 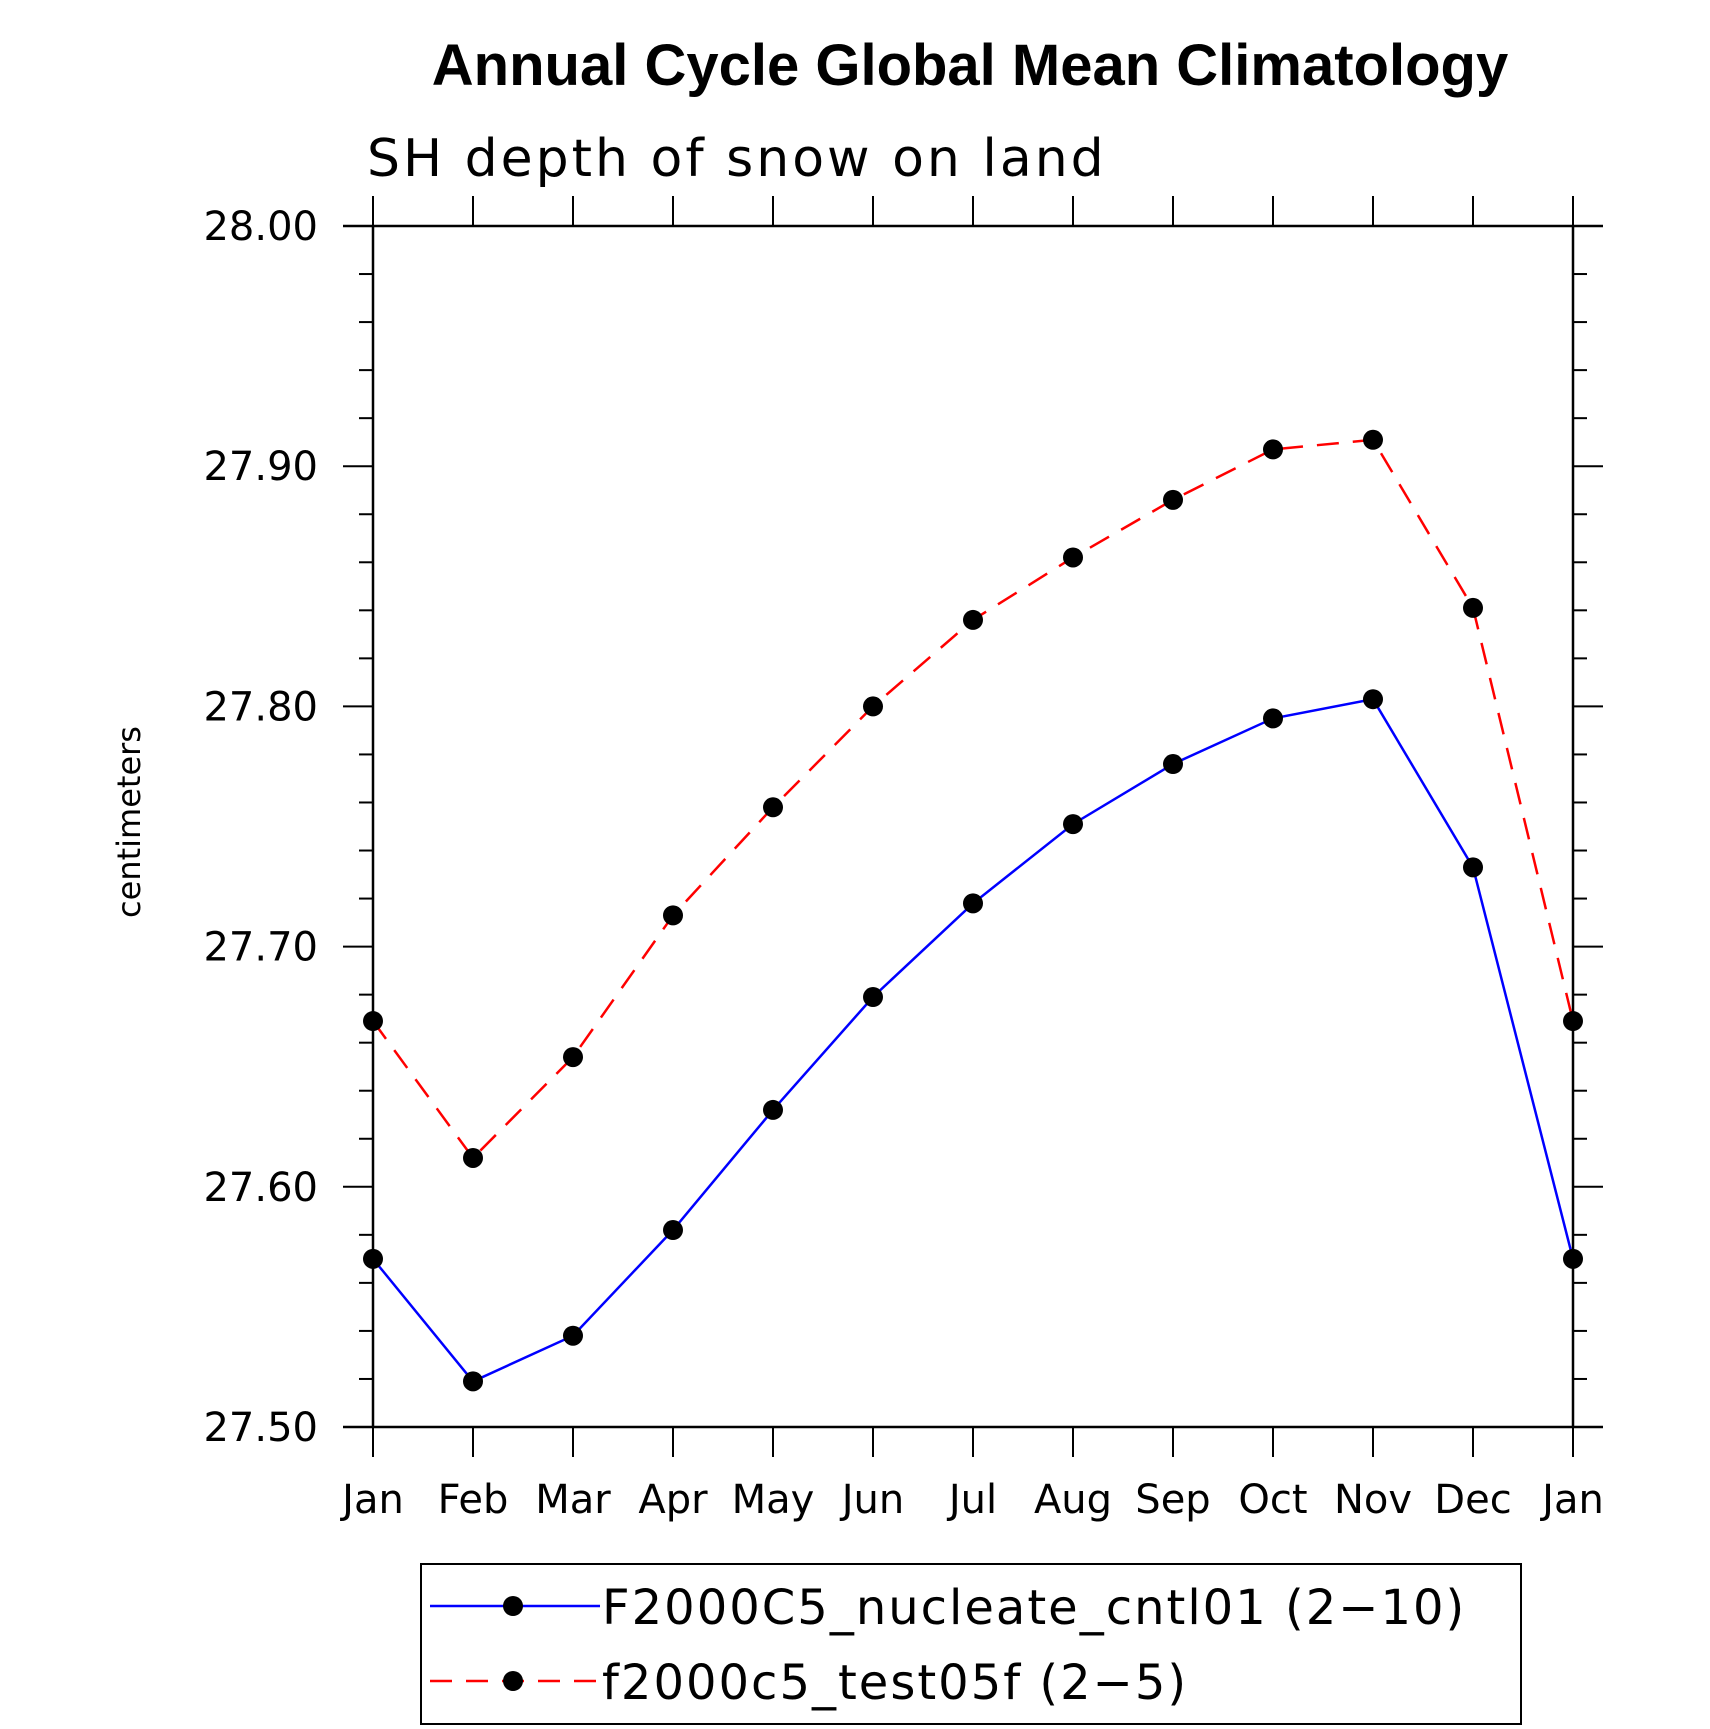 What do you see at coordinates (473, 1500) in the screenshot?
I see `x-tick-label: Feb` at bounding box center [473, 1500].